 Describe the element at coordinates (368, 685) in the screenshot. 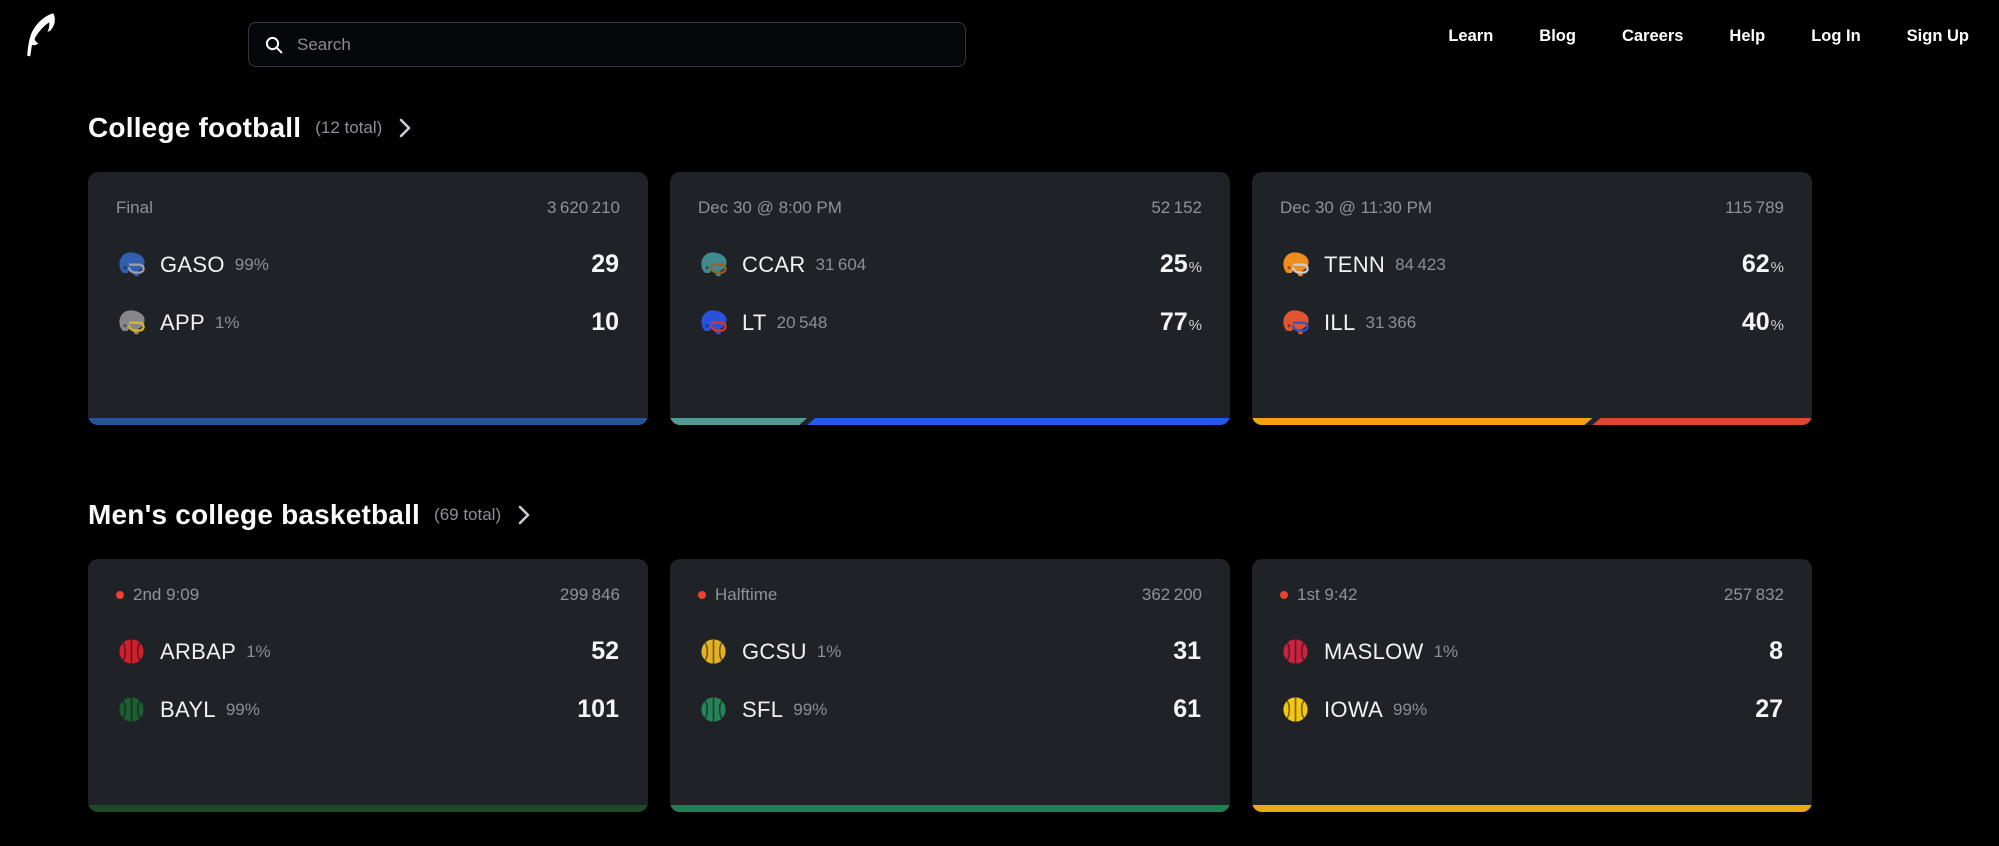

I see `game-card-arbap-bayl: 2nd 9:09 299 846 ARBAP 1% 52` at that location.